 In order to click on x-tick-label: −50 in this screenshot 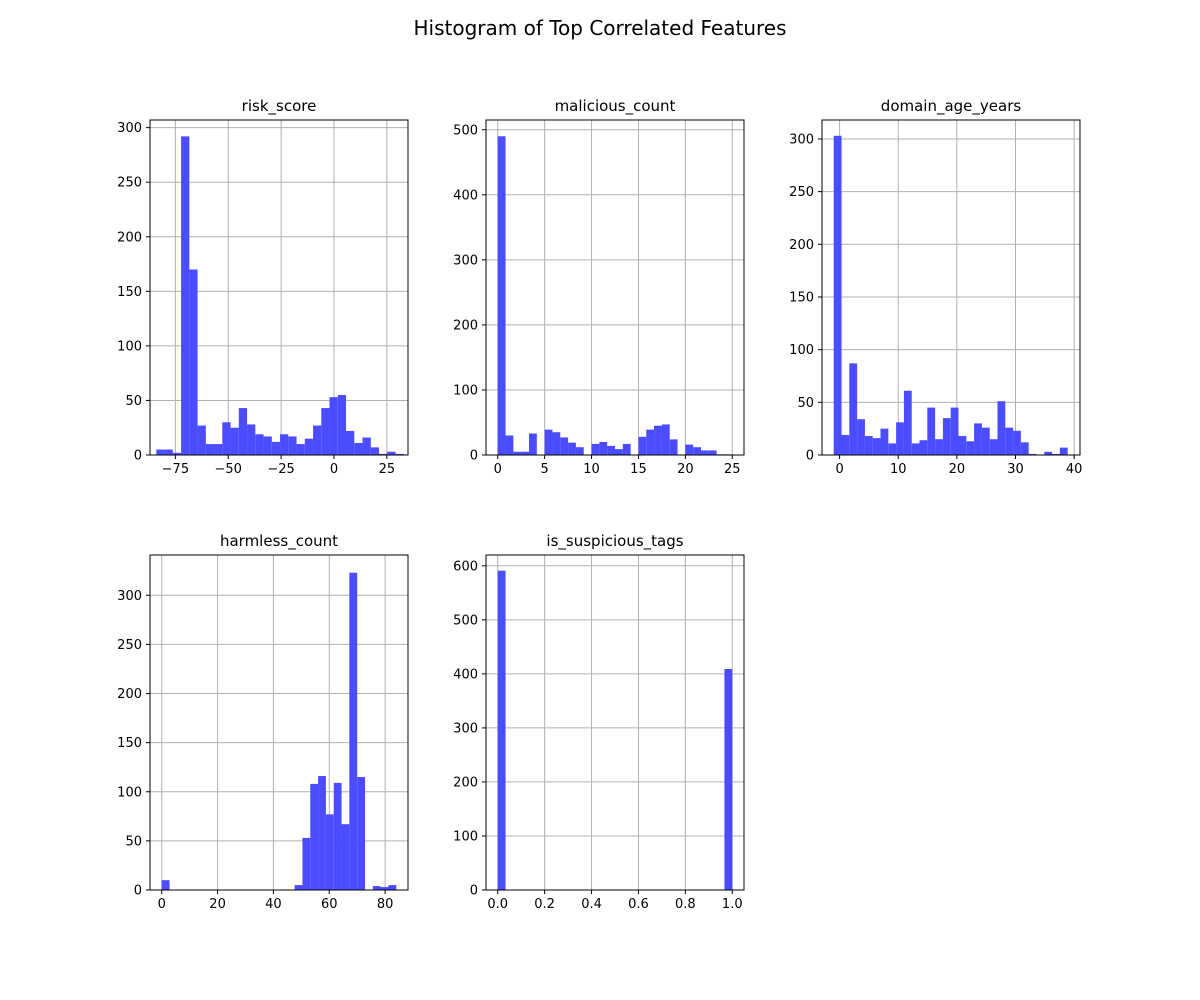, I will do `click(228, 469)`.